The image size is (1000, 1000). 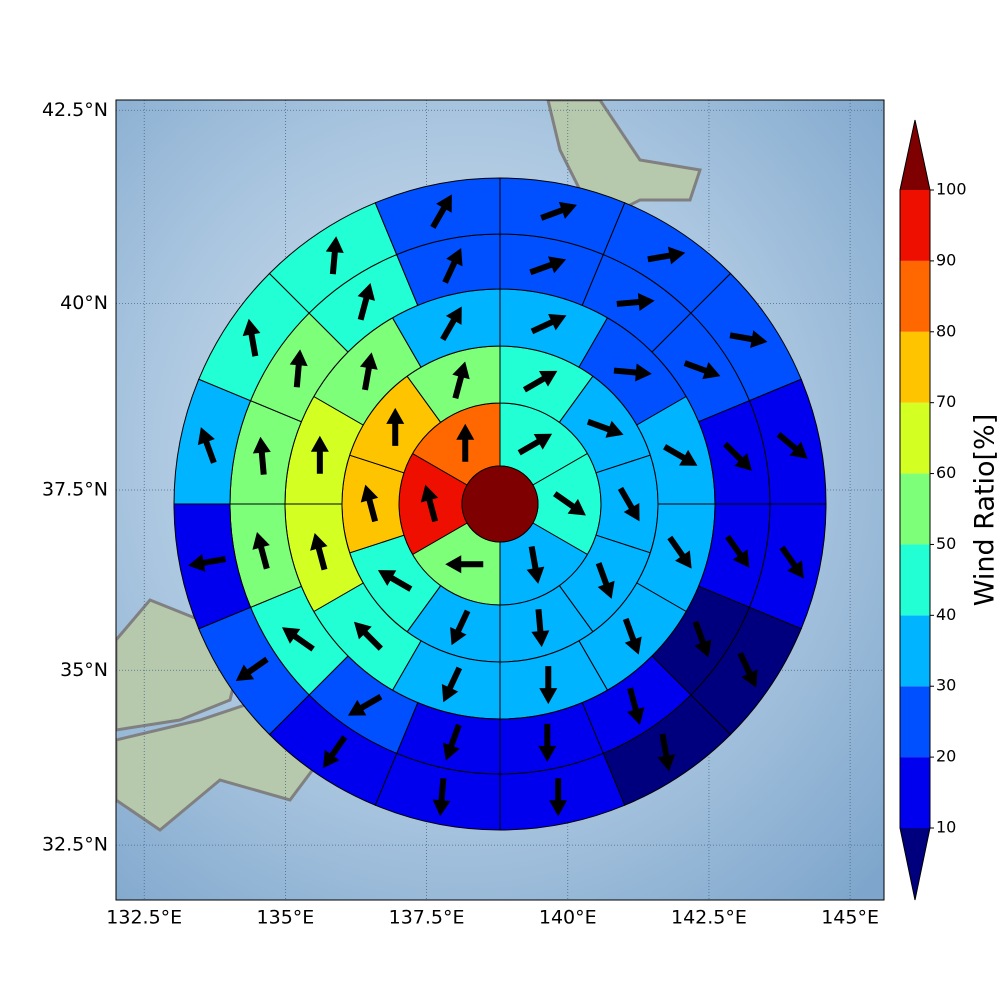 What do you see at coordinates (75, 490) in the screenshot?
I see `y-tick-label: 37.5°N` at bounding box center [75, 490].